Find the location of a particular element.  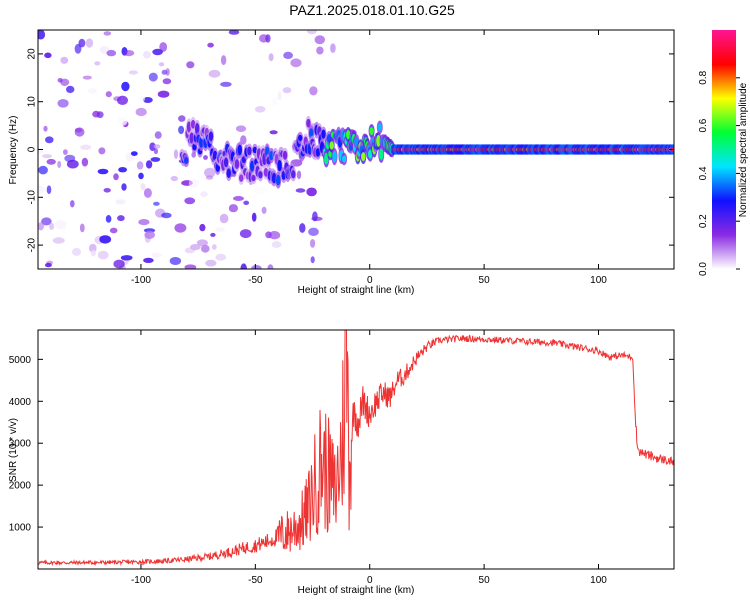

colorbar-scale is located at coordinates (724, 149).